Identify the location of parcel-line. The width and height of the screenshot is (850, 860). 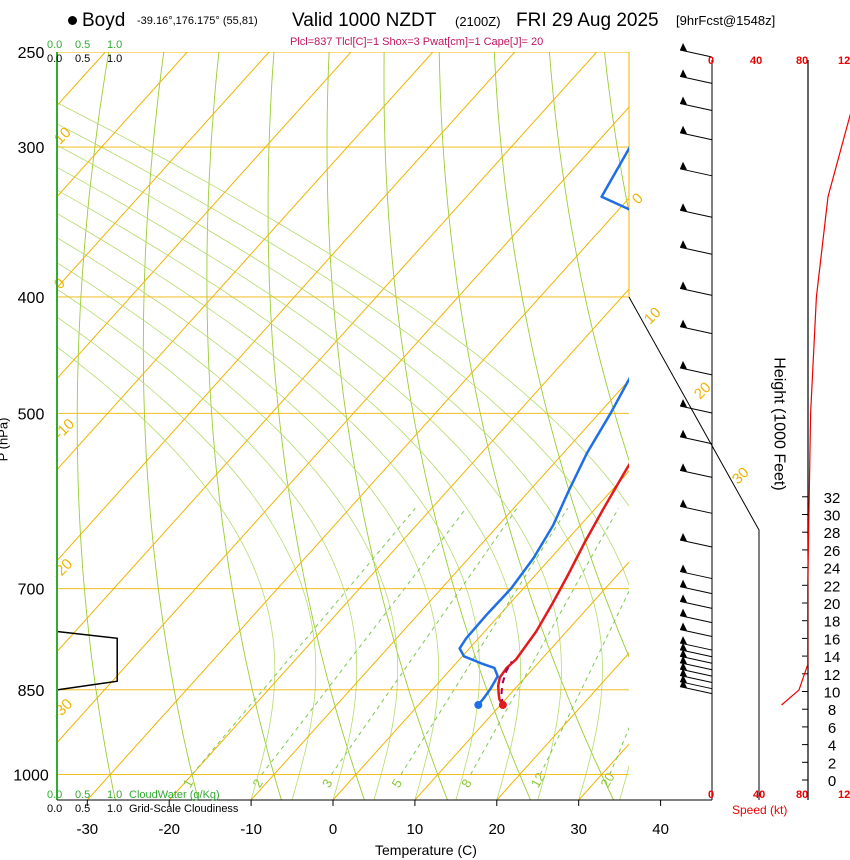
(506, 683).